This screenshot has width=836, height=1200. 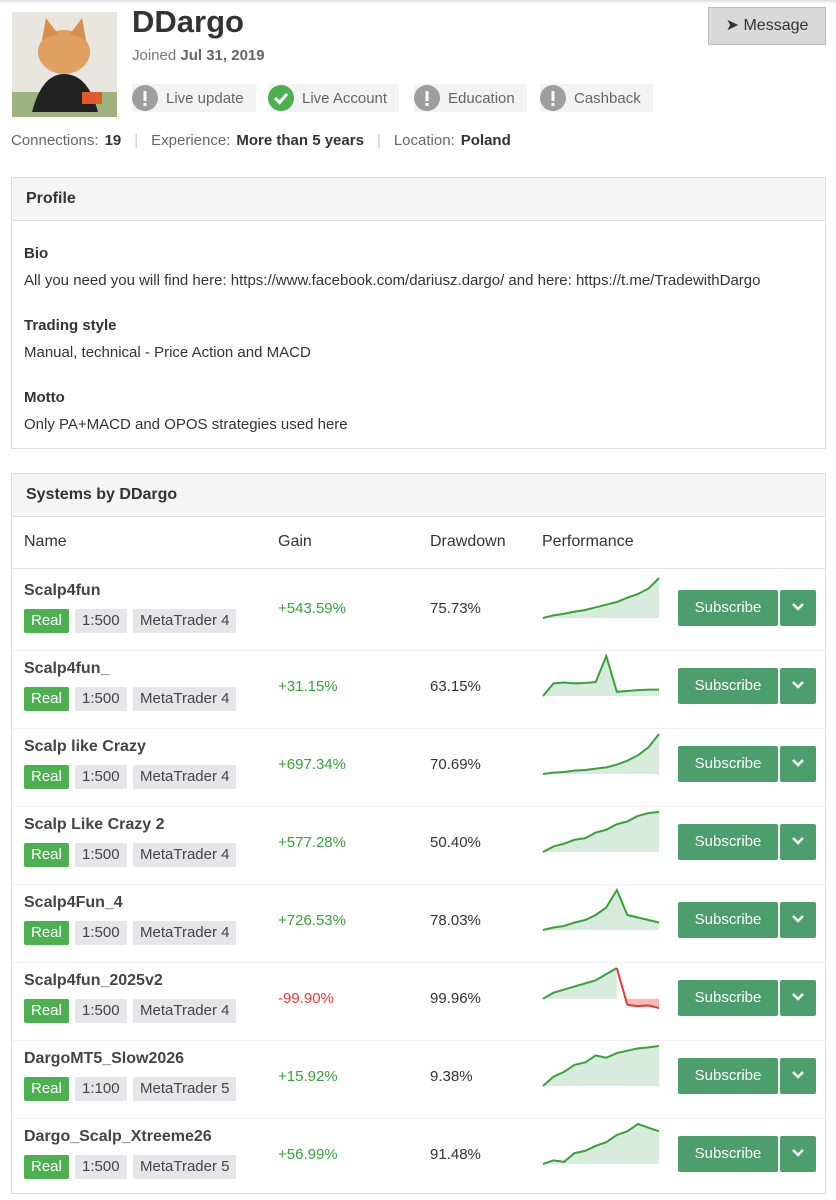 I want to click on column-header: Drawdown, so click(x=468, y=541).